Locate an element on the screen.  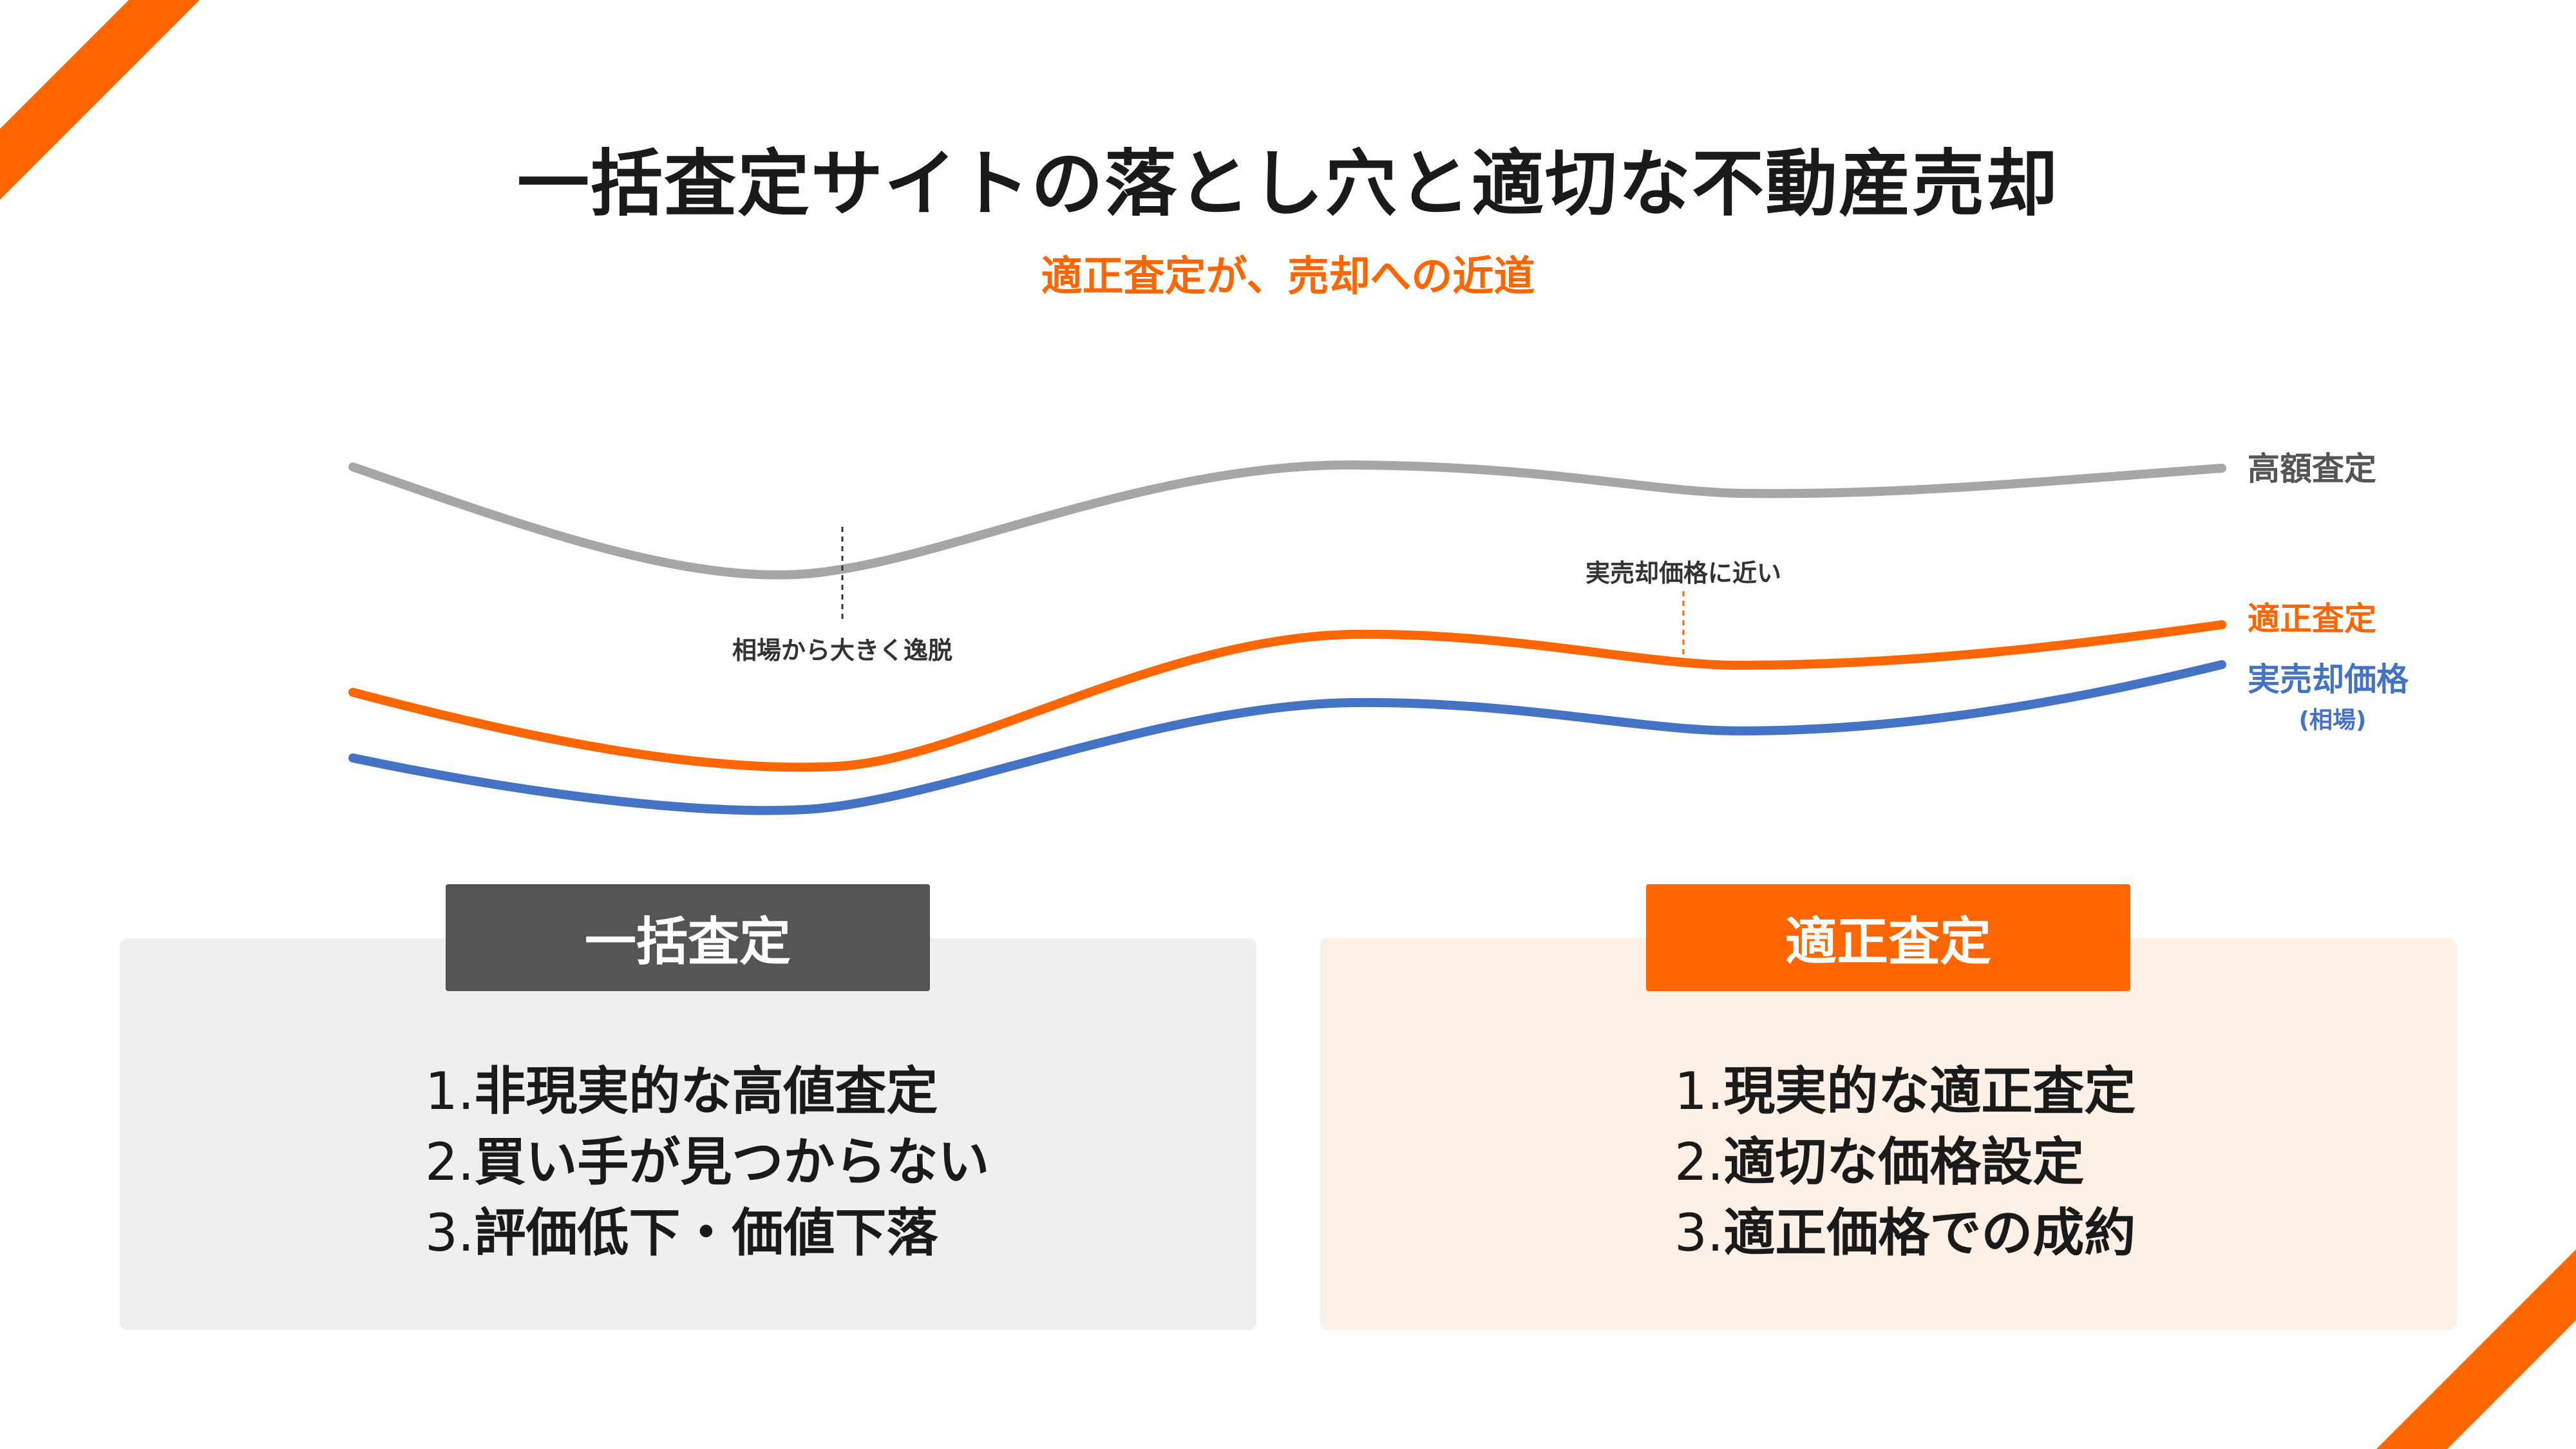
annotation-near-actual: 実売却価格に近い is located at coordinates (1684, 573).